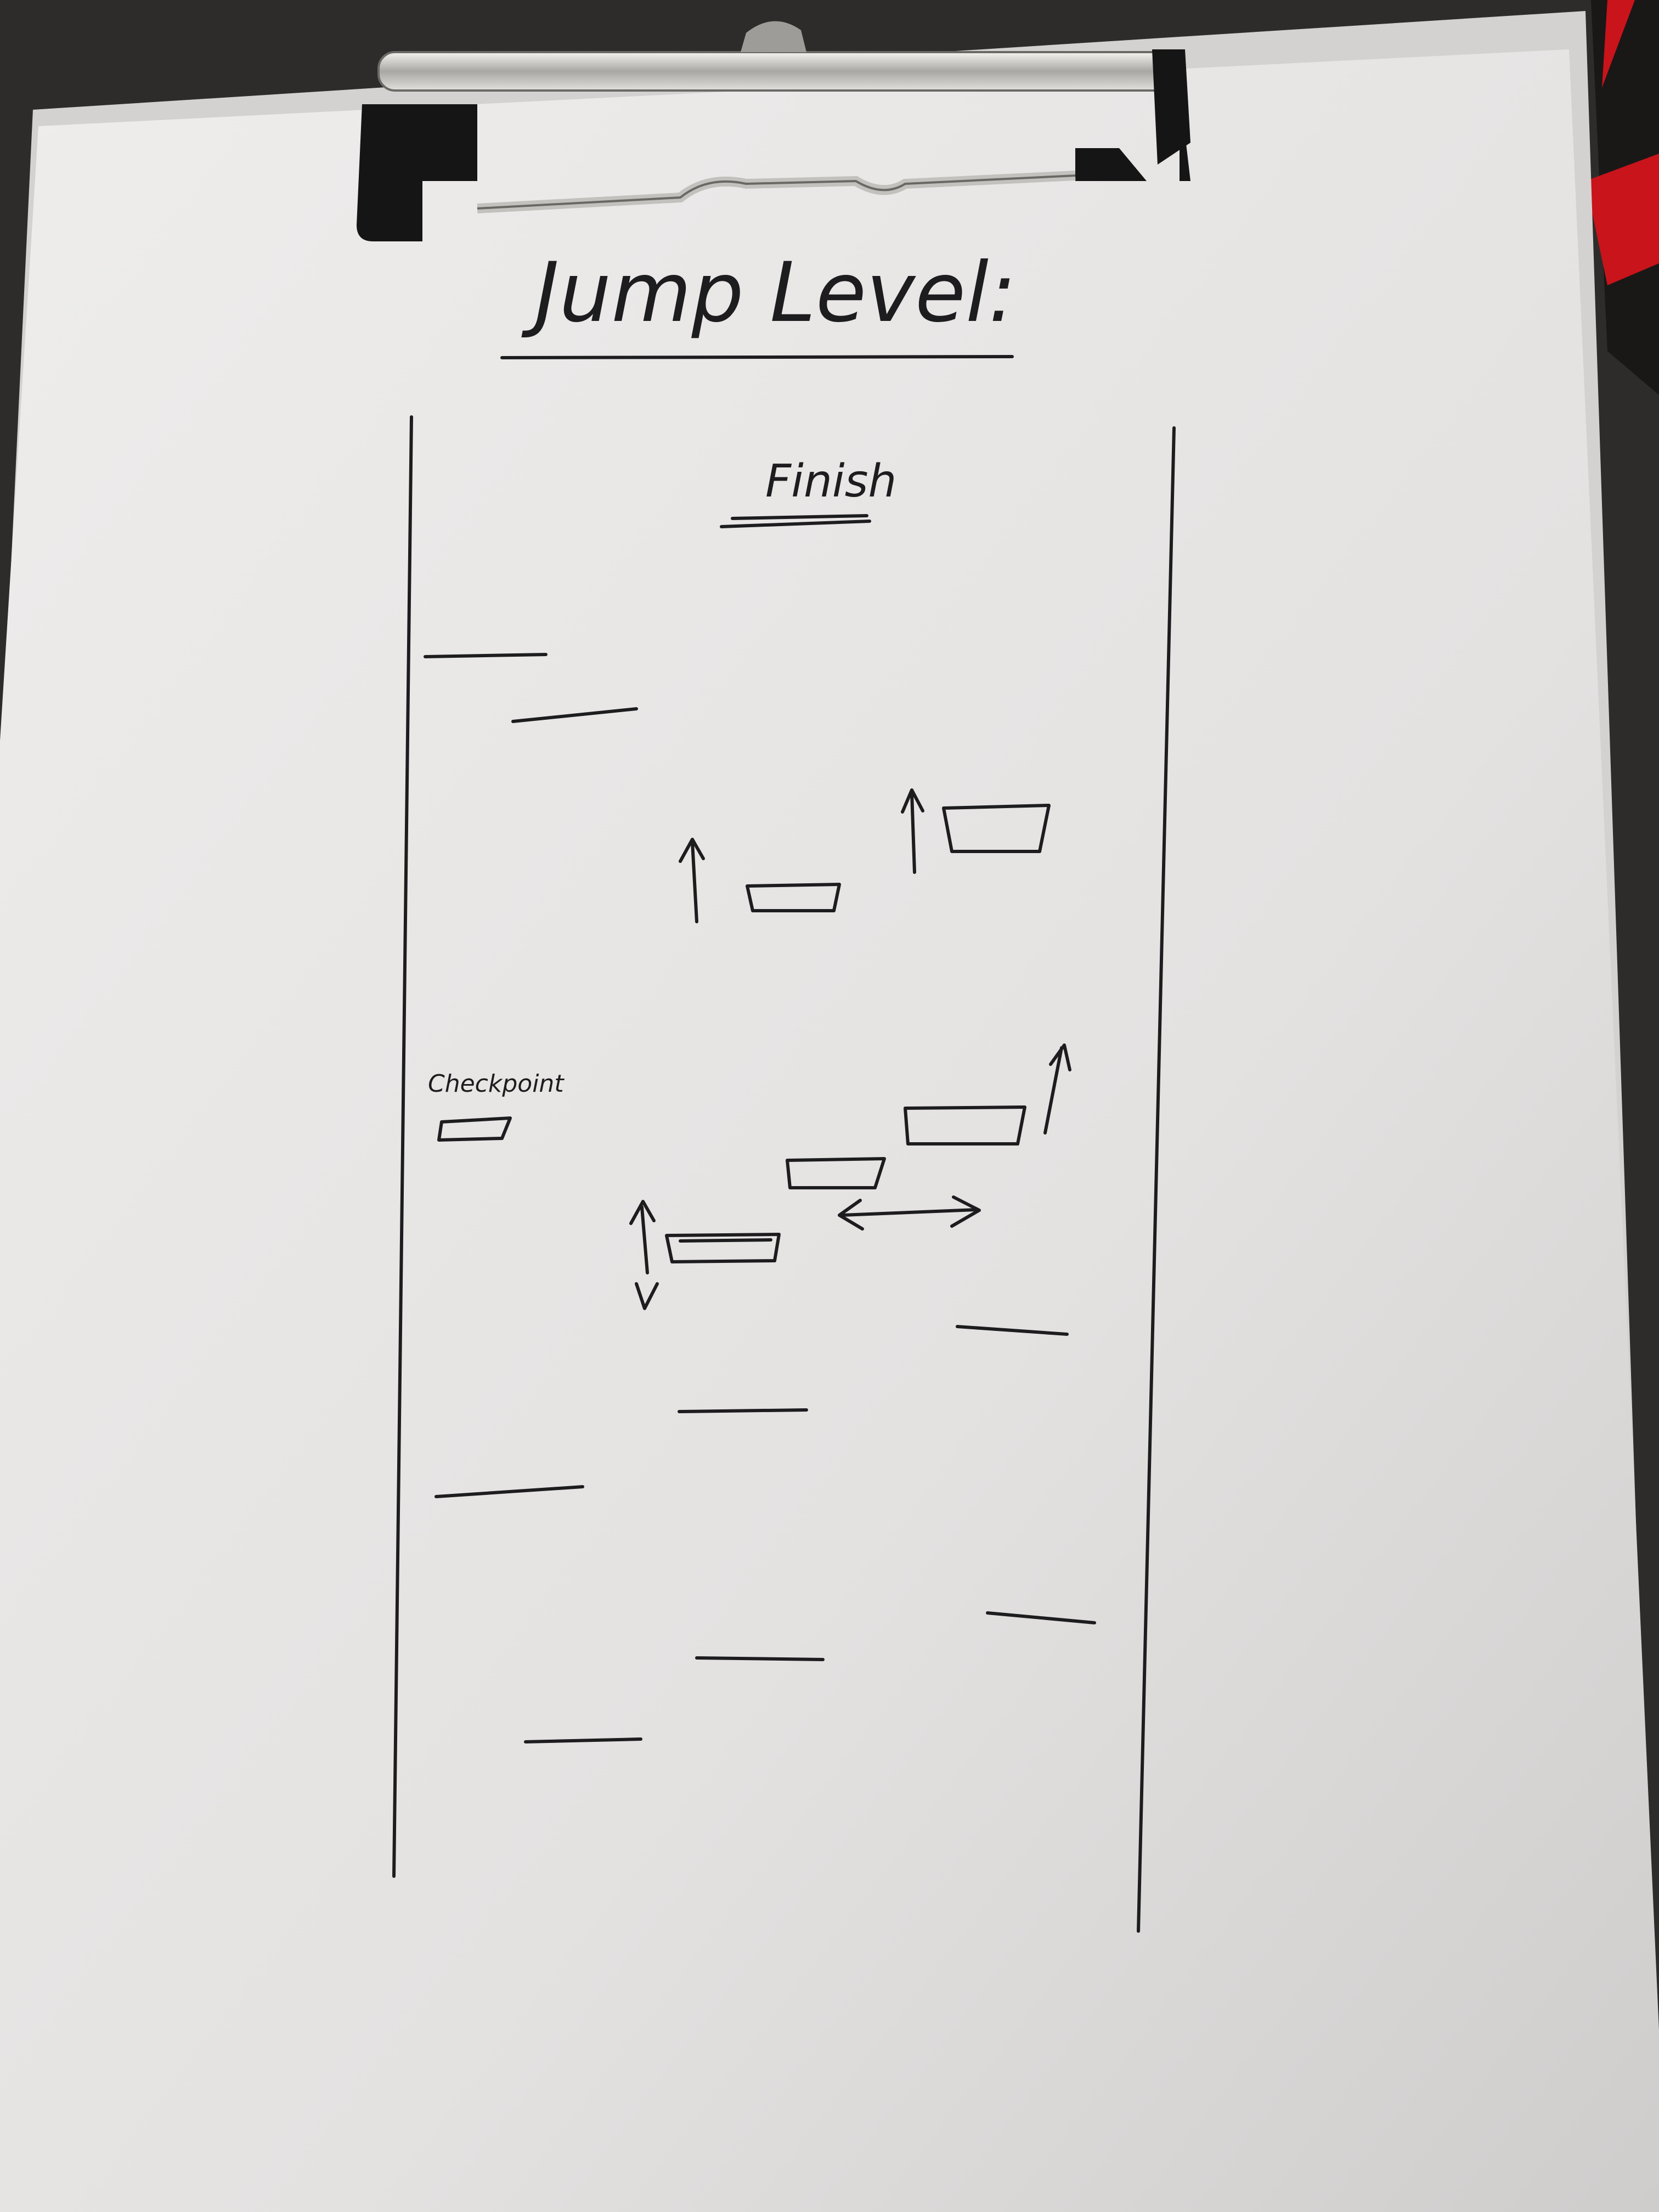 The height and width of the screenshot is (2212, 1659). Describe the element at coordinates (757, 357) in the screenshot. I see `title-underline` at that location.